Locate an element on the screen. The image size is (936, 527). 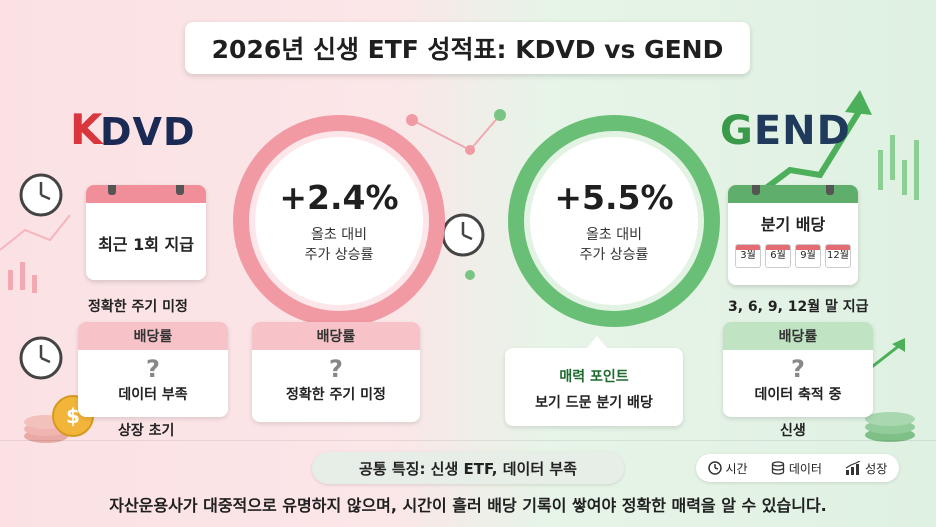
coins-icon: $ is located at coordinates (59, 419).